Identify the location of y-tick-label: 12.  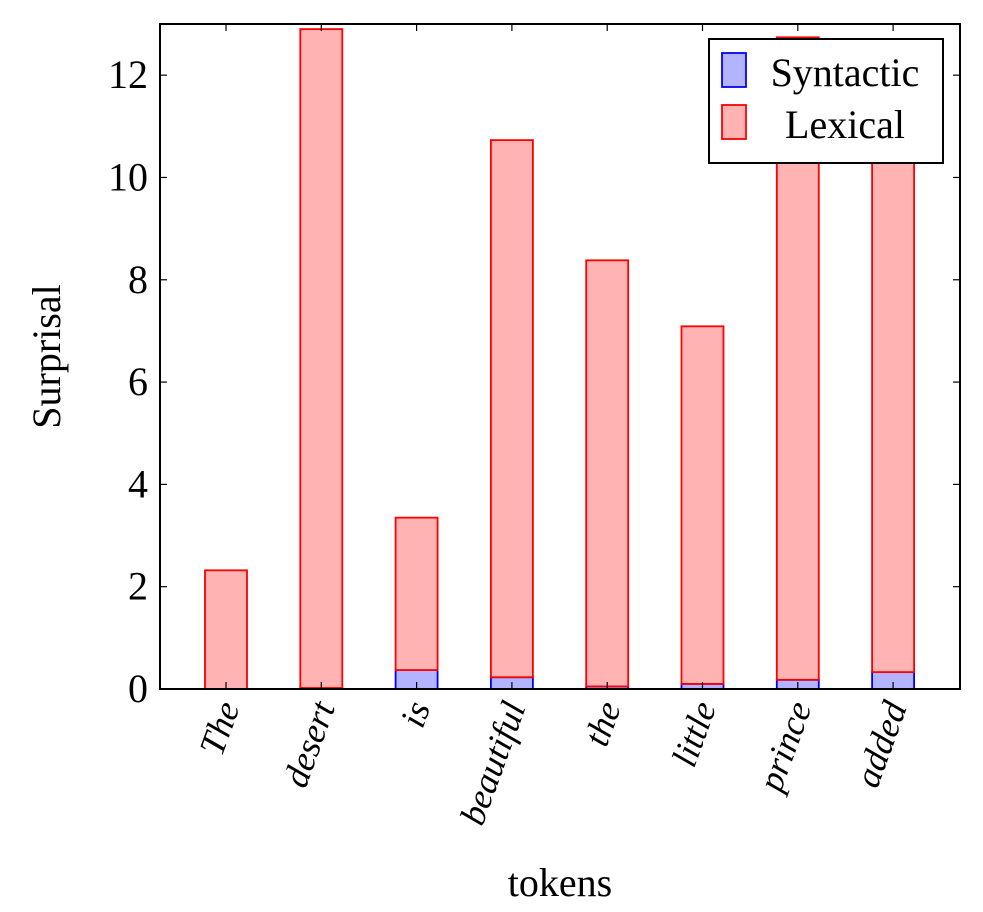
(128, 74).